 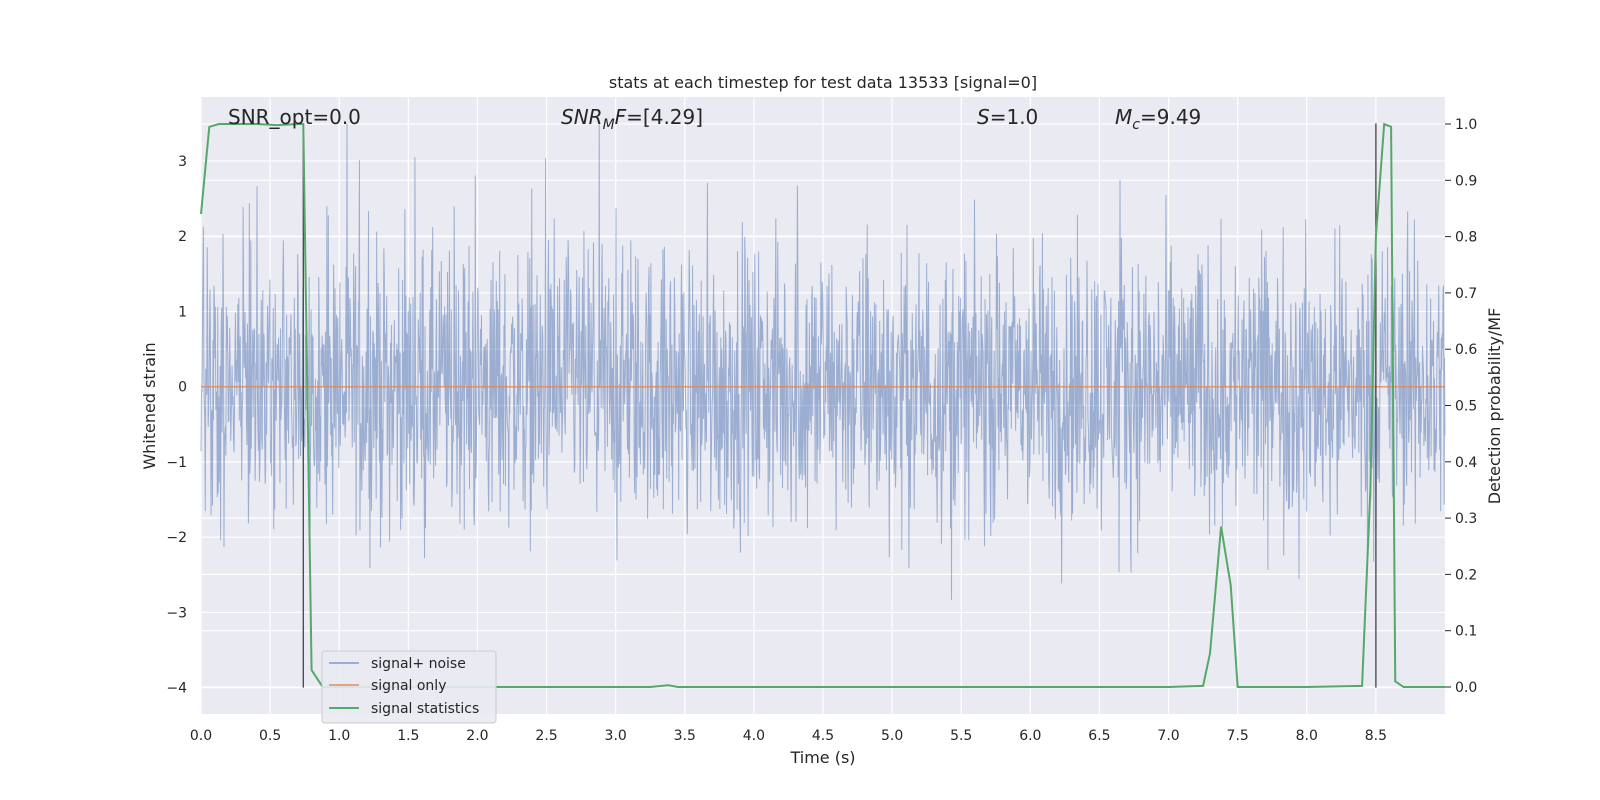 What do you see at coordinates (1307, 736) in the screenshot?
I see `x-tick-label-16: 8.0` at bounding box center [1307, 736].